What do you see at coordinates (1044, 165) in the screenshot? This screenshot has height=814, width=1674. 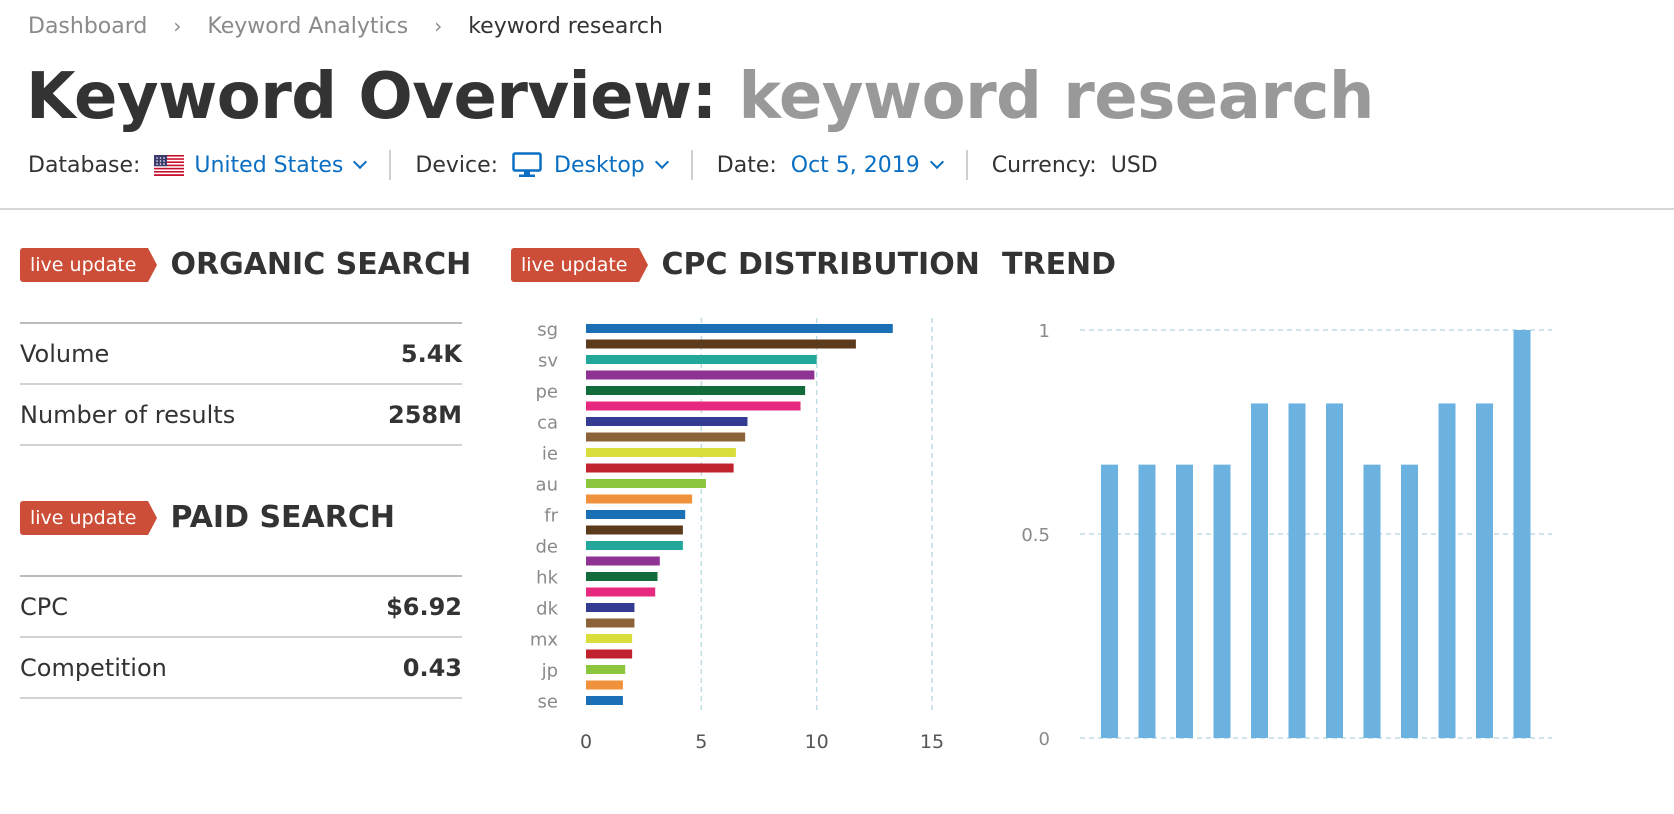 I see `currency-label: Currency:` at bounding box center [1044, 165].